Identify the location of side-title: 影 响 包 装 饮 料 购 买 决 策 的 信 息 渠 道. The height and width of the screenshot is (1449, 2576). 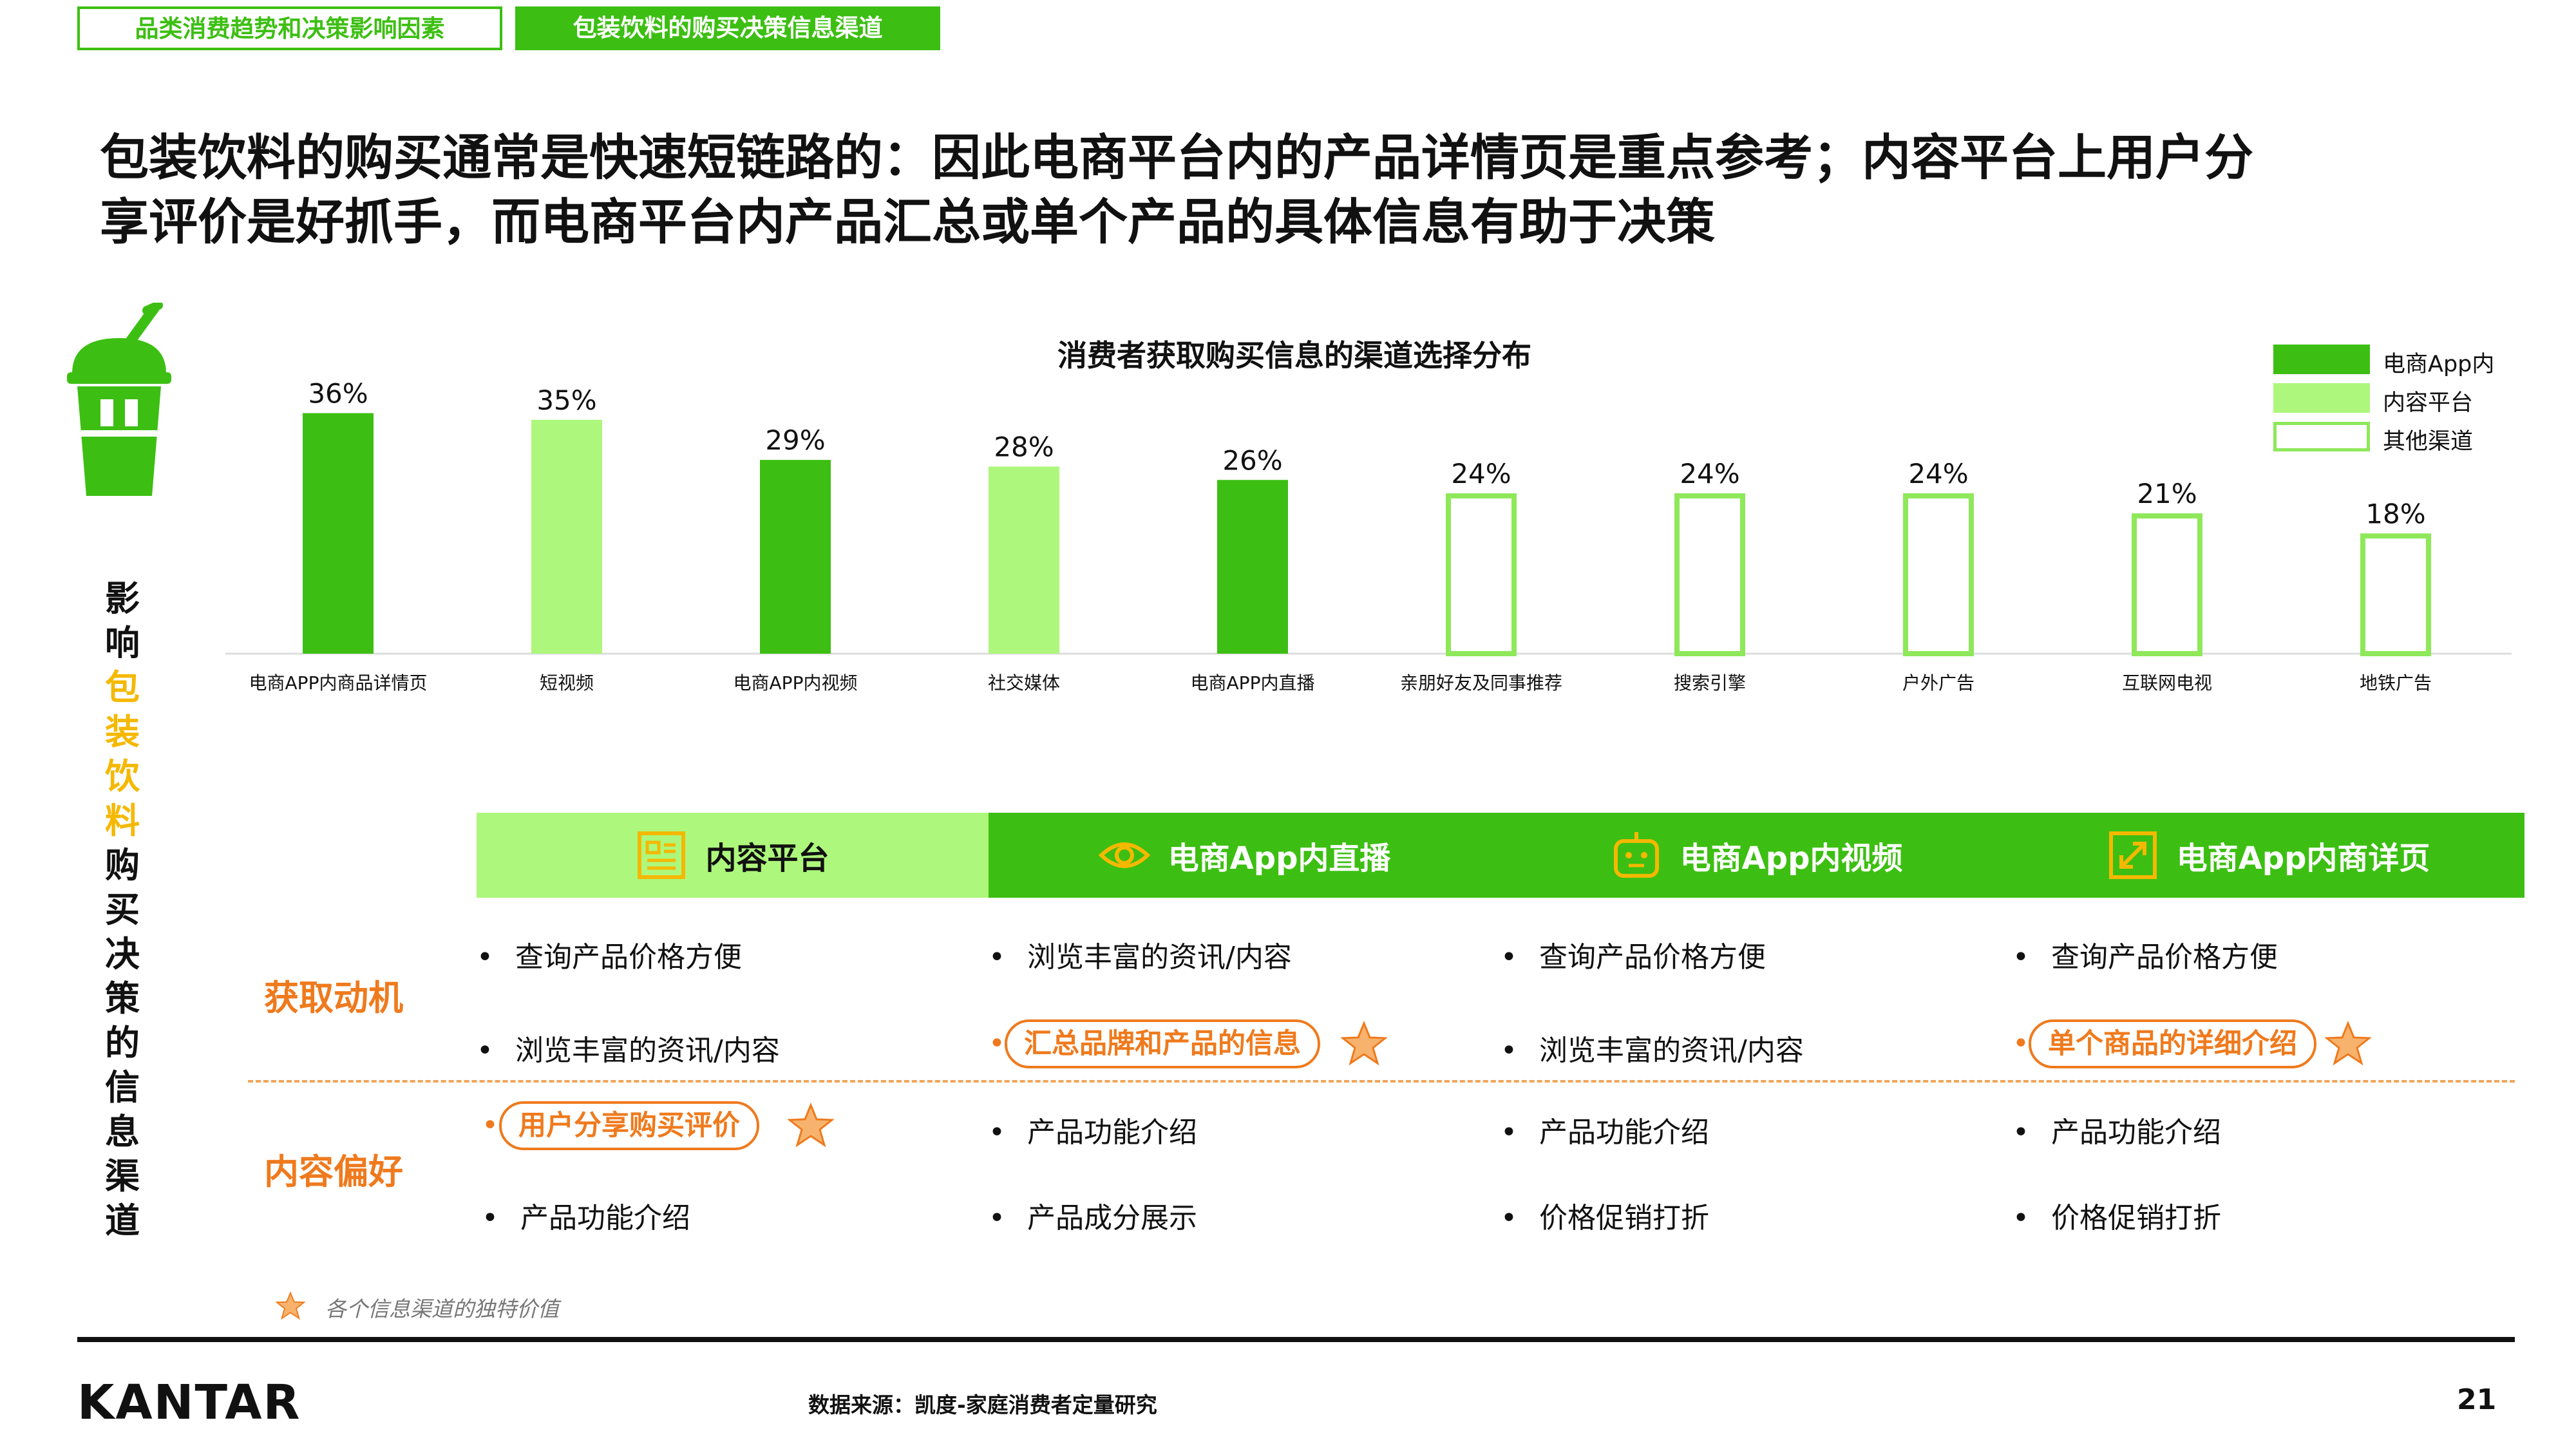
(123, 910).